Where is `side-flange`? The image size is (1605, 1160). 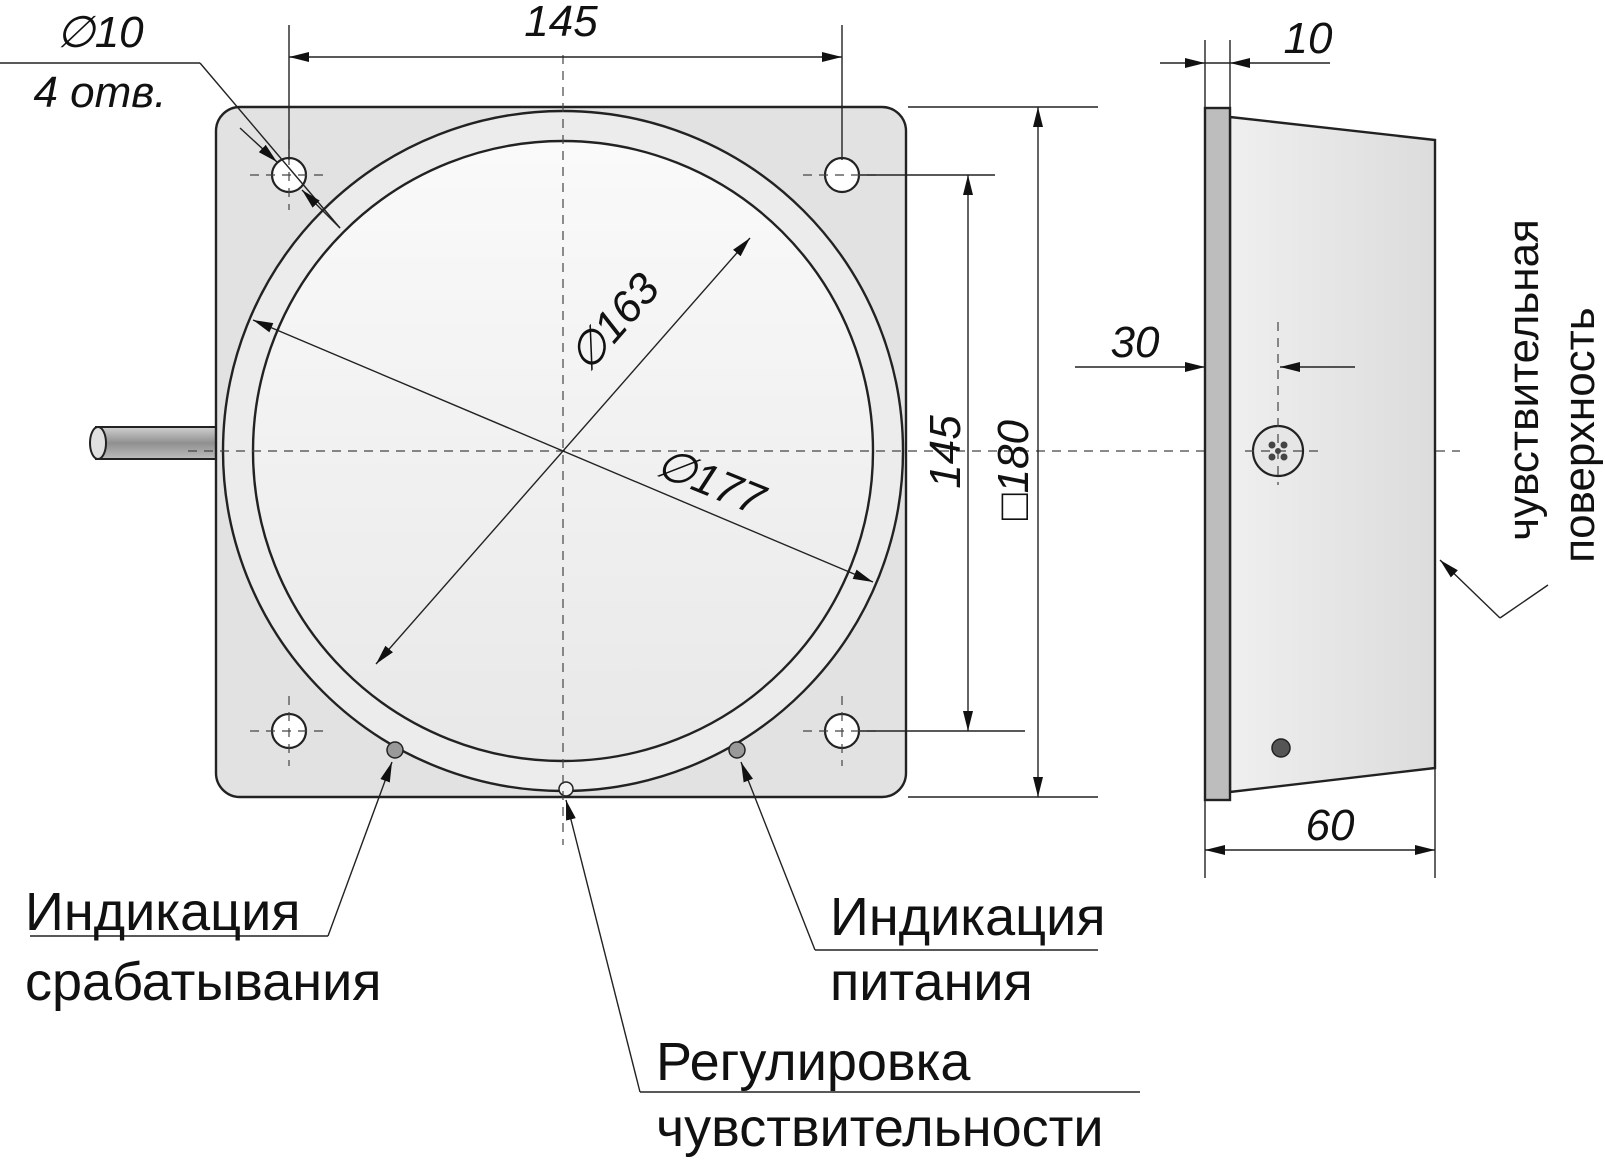 side-flange is located at coordinates (1217, 454).